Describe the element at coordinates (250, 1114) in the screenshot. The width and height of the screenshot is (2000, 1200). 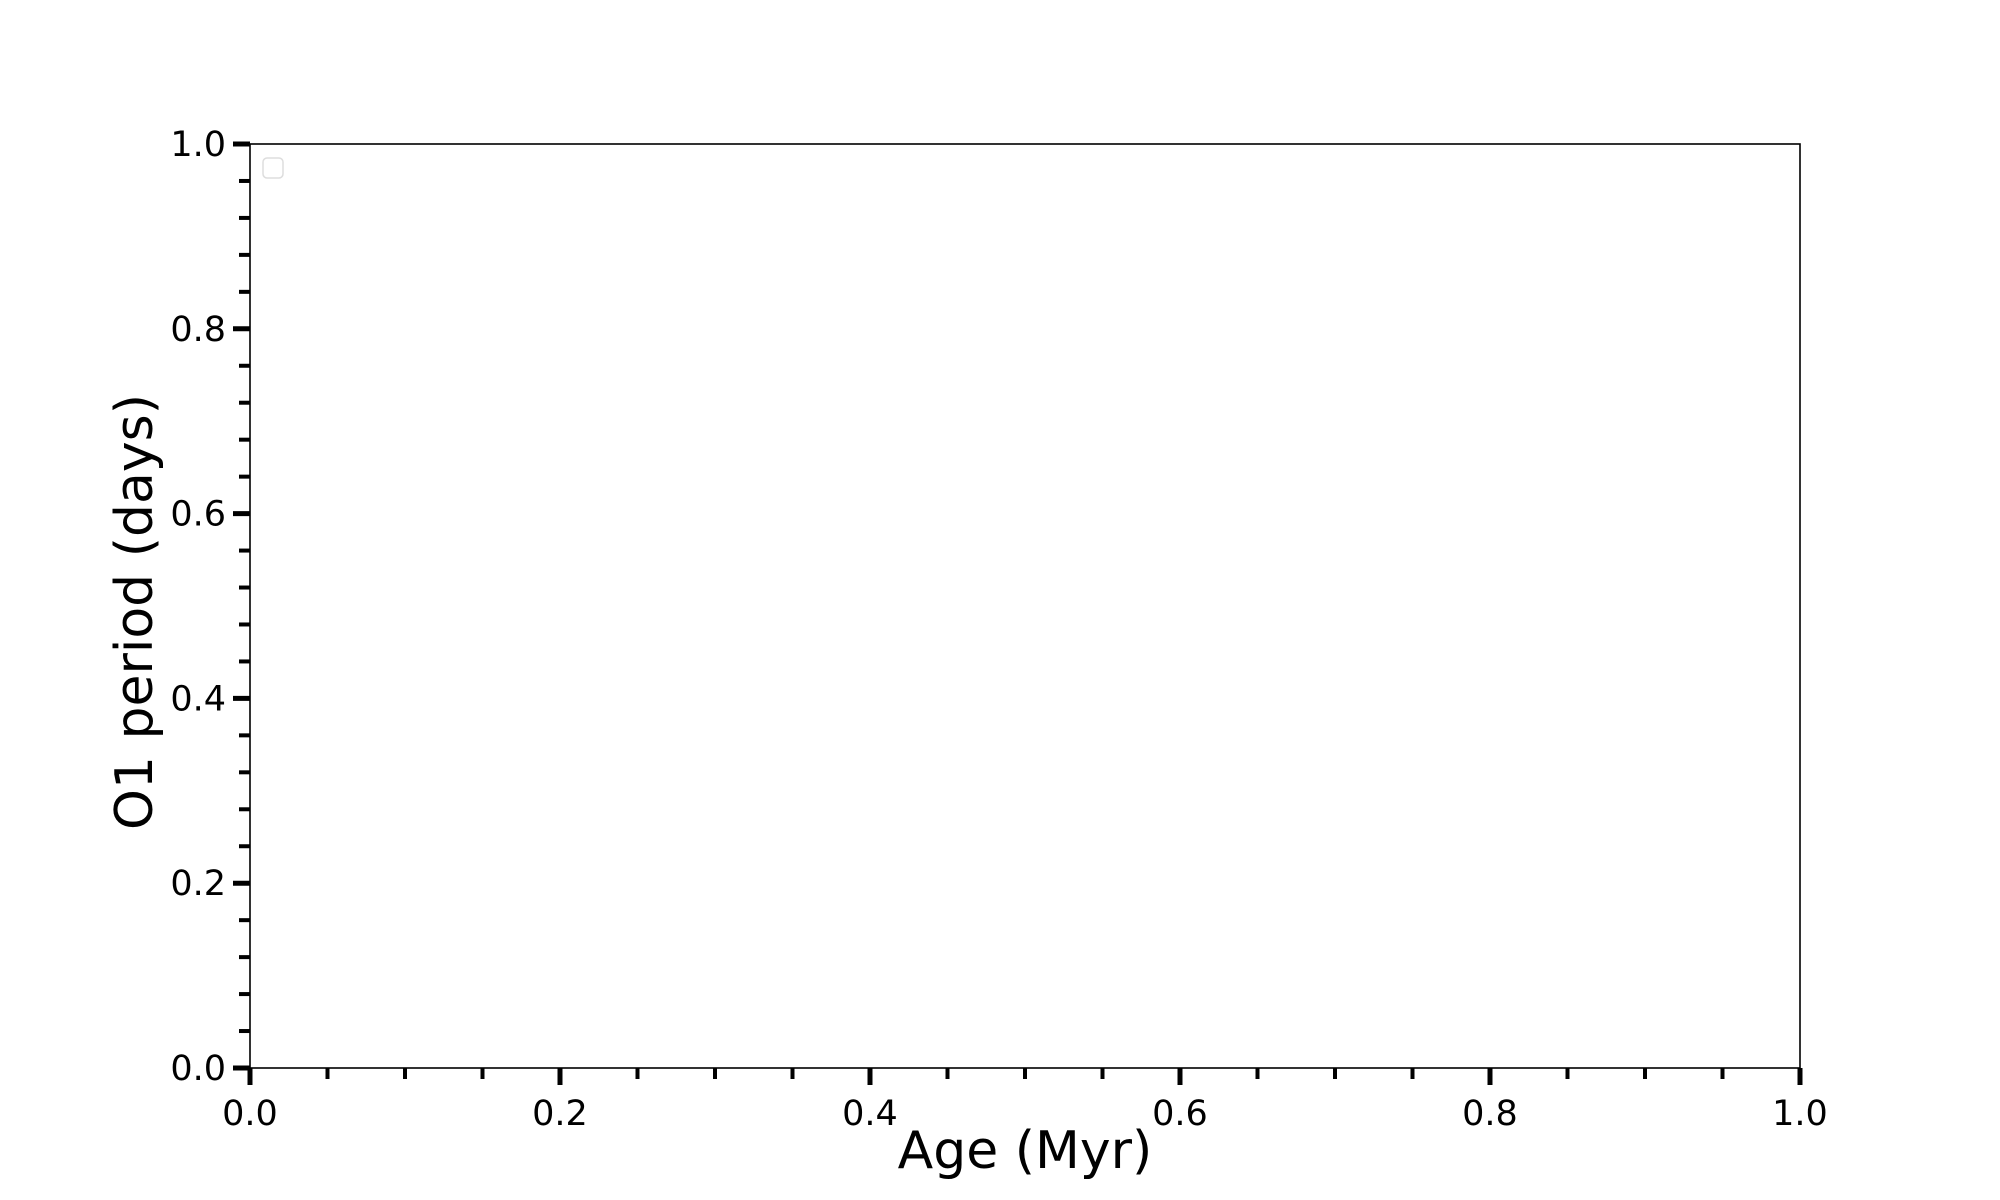
I see `x-tick-label: 0.0` at that location.